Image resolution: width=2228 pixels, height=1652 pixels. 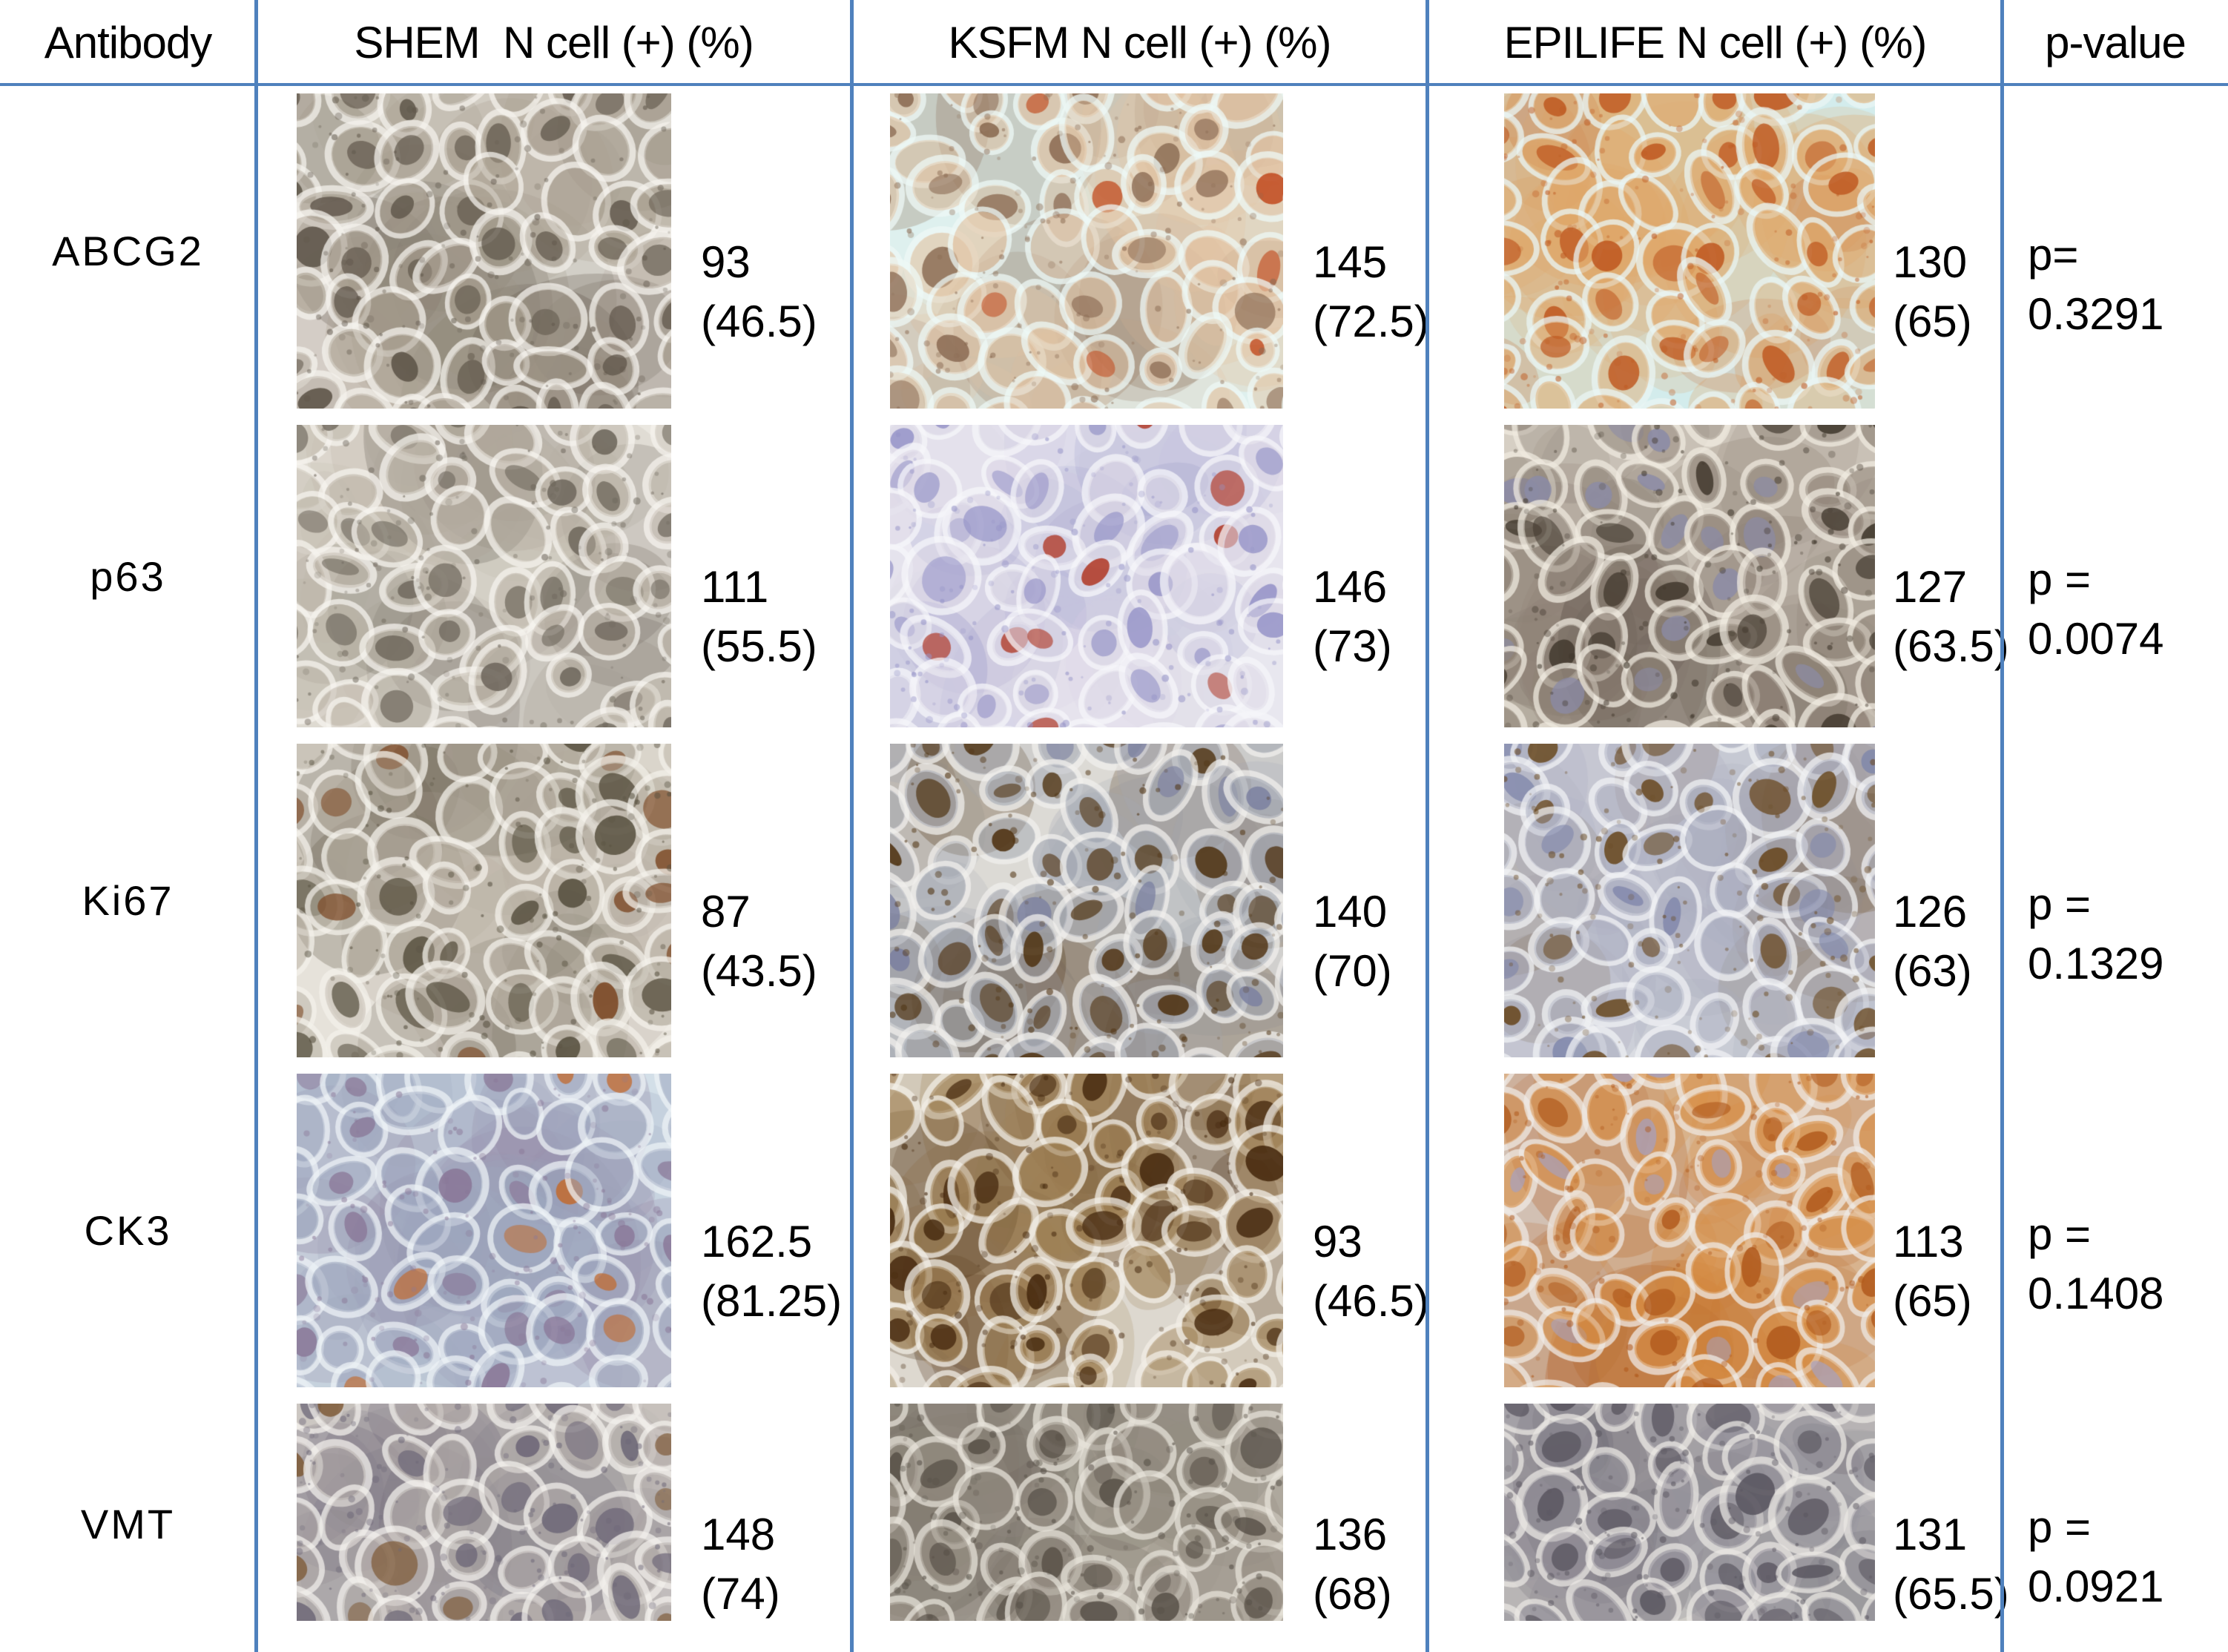 What do you see at coordinates (1352, 1565) in the screenshot?
I see `value-vmt-ksfm: 136 (68)` at bounding box center [1352, 1565].